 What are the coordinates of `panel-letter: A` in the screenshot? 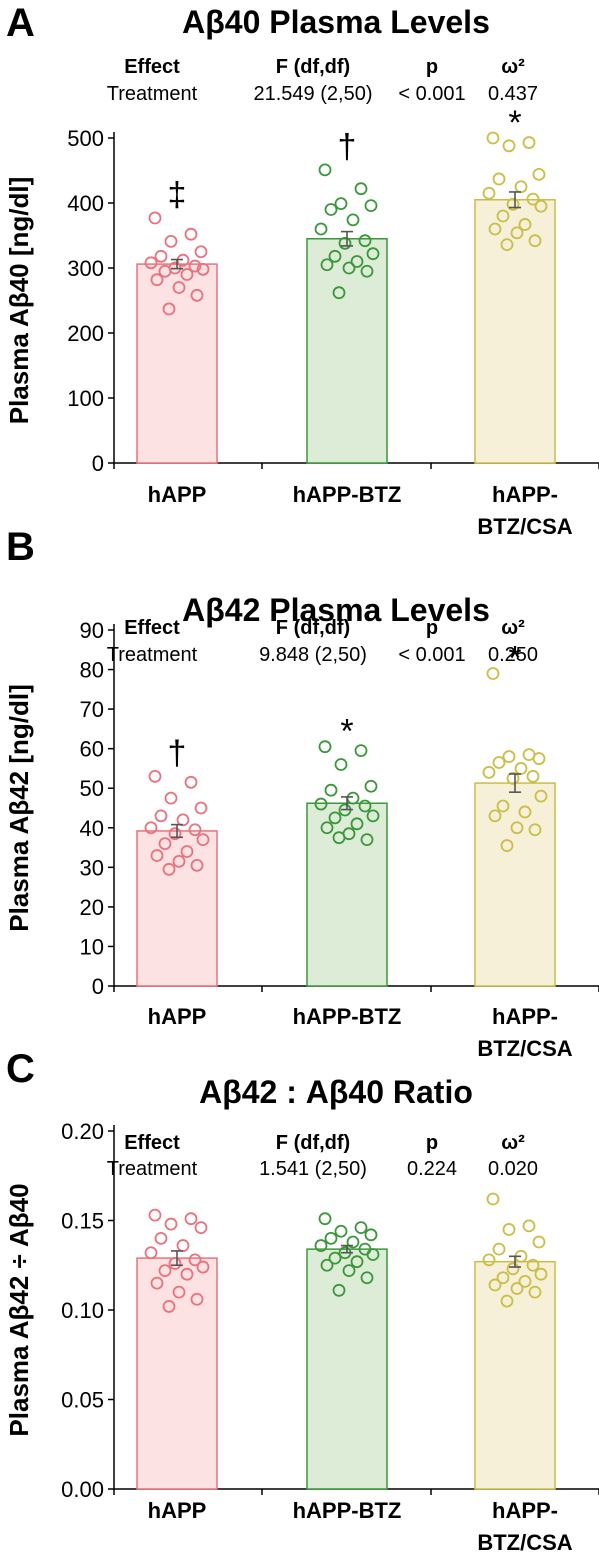 It's located at (20, 23).